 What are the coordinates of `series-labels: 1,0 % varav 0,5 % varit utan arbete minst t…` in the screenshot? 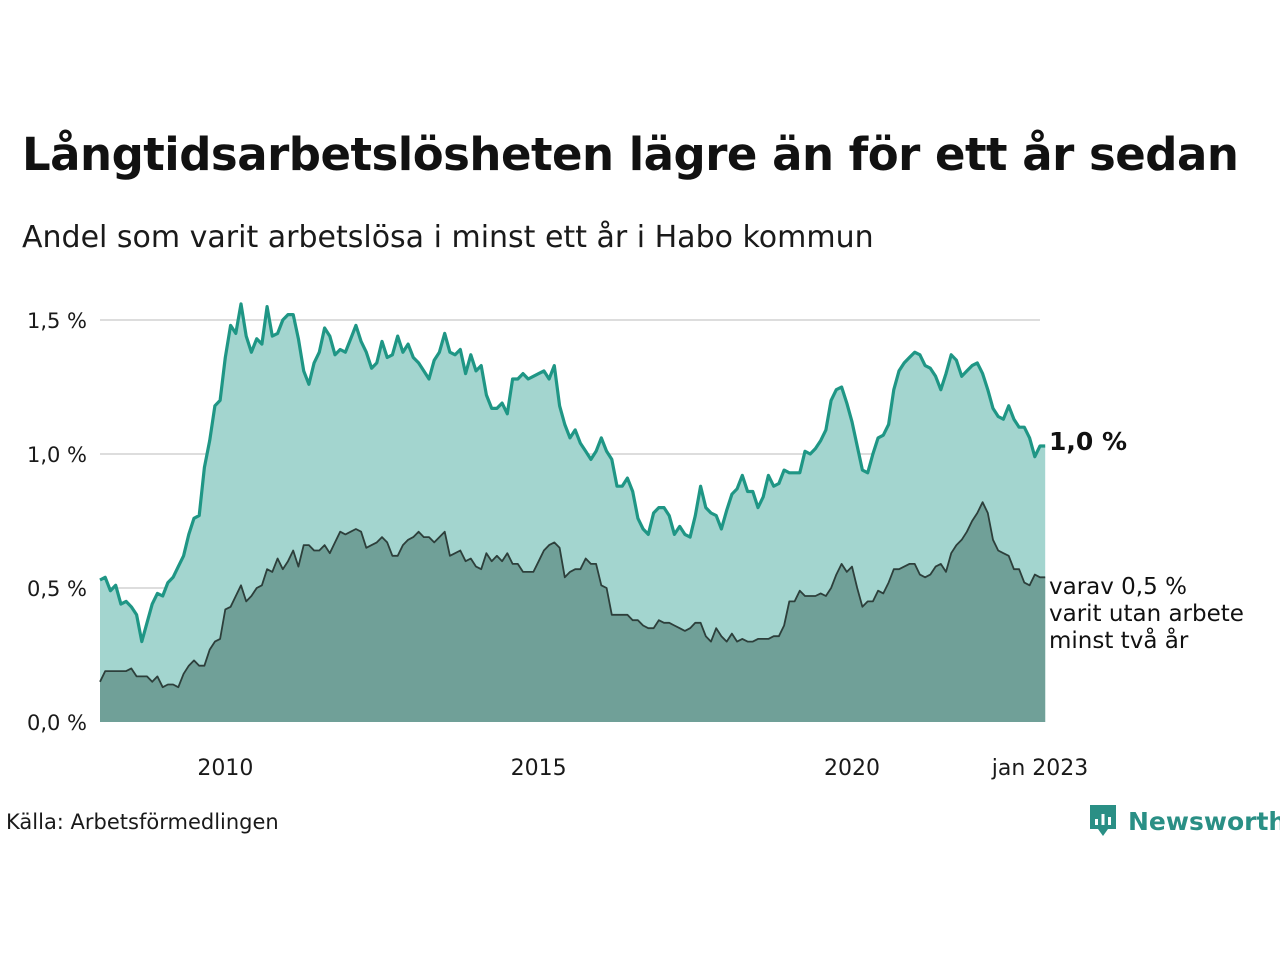 It's located at (1146, 540).